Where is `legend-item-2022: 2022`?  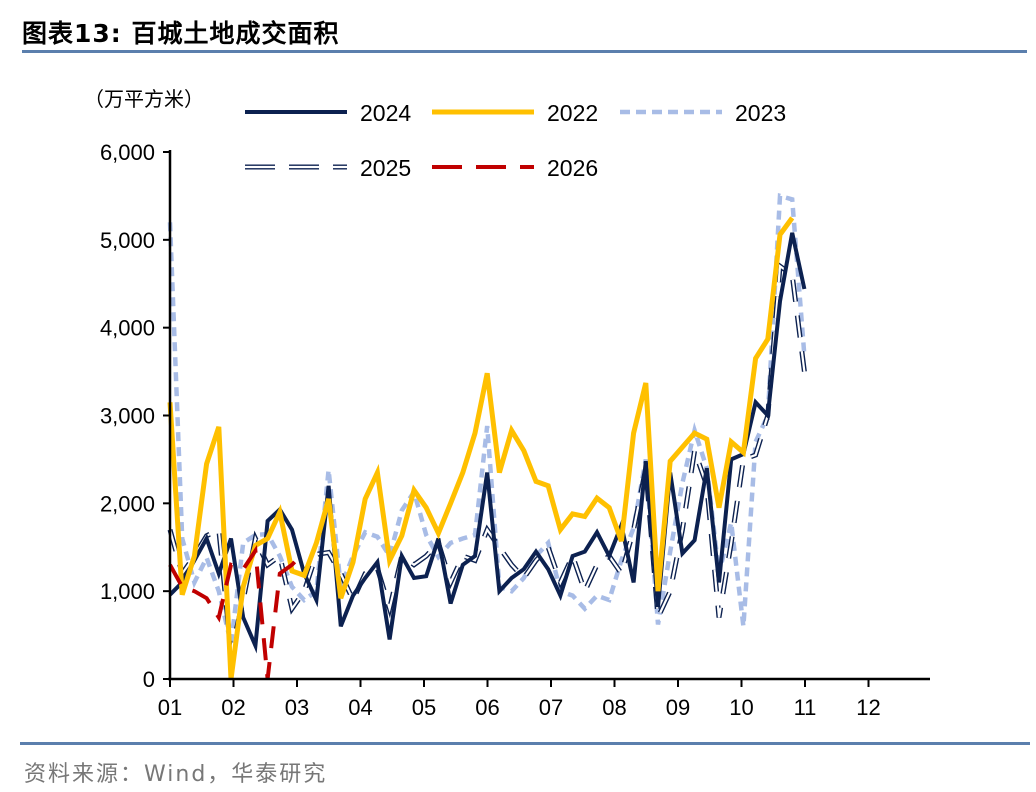
legend-item-2022: 2022 is located at coordinates (515, 113).